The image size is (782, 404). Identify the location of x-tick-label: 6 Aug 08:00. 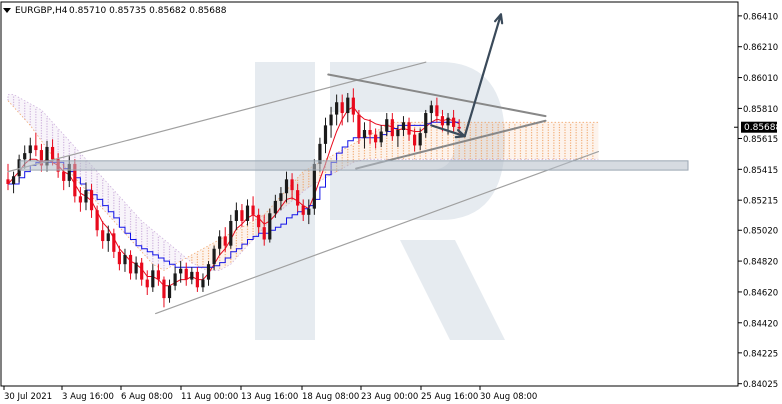
(147, 397).